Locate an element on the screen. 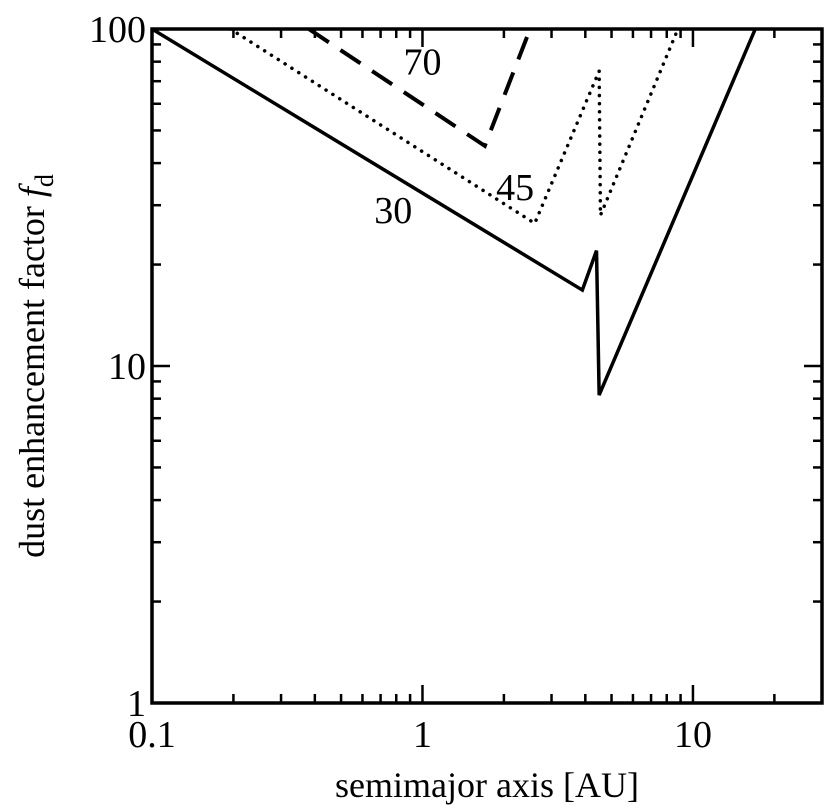 This screenshot has width=830, height=812. y-tick-label: 10 is located at coordinates (127, 367).